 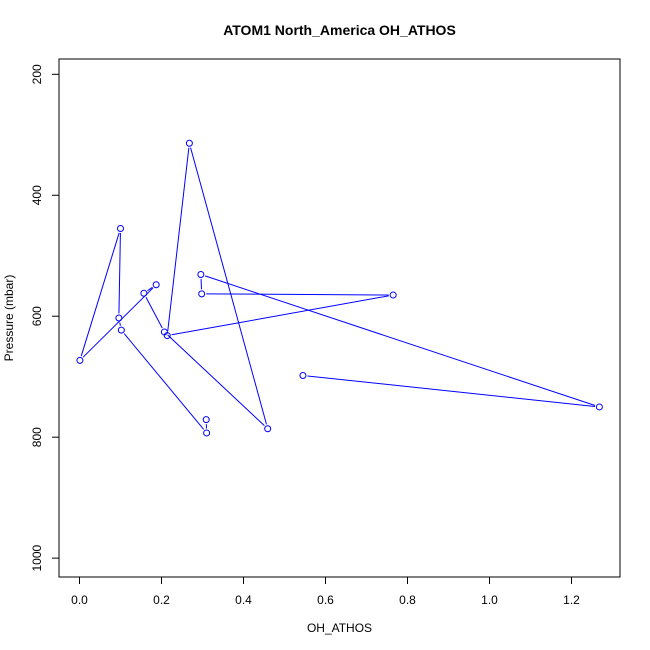 I want to click on y-tick-label: 1000, so click(x=37, y=557).